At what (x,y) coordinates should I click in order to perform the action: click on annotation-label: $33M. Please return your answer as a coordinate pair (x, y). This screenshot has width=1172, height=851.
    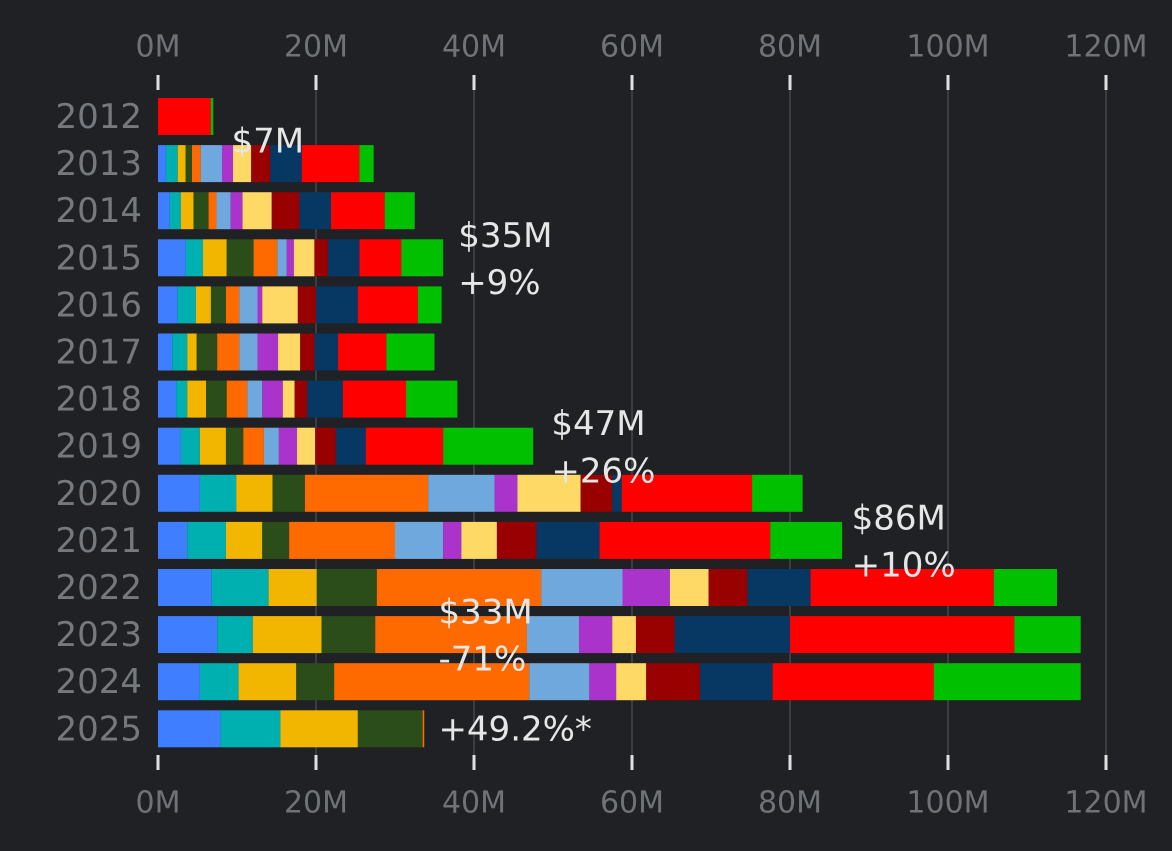
    Looking at the image, I should click on (485, 613).